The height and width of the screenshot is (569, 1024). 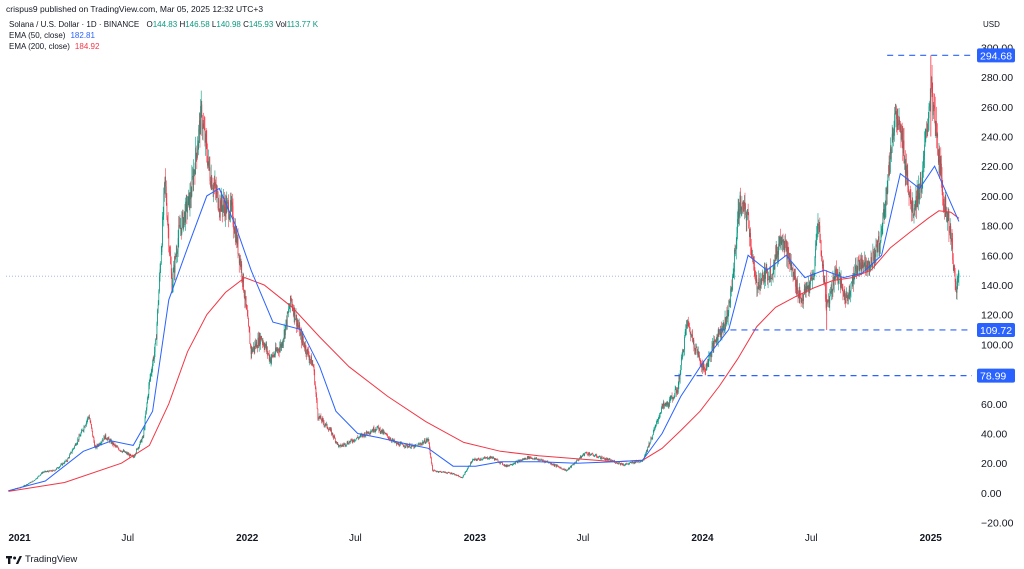 What do you see at coordinates (74, 24) in the screenshot?
I see `symbol-label: Solana / U.S. Dollar · 1D · BINANCE` at bounding box center [74, 24].